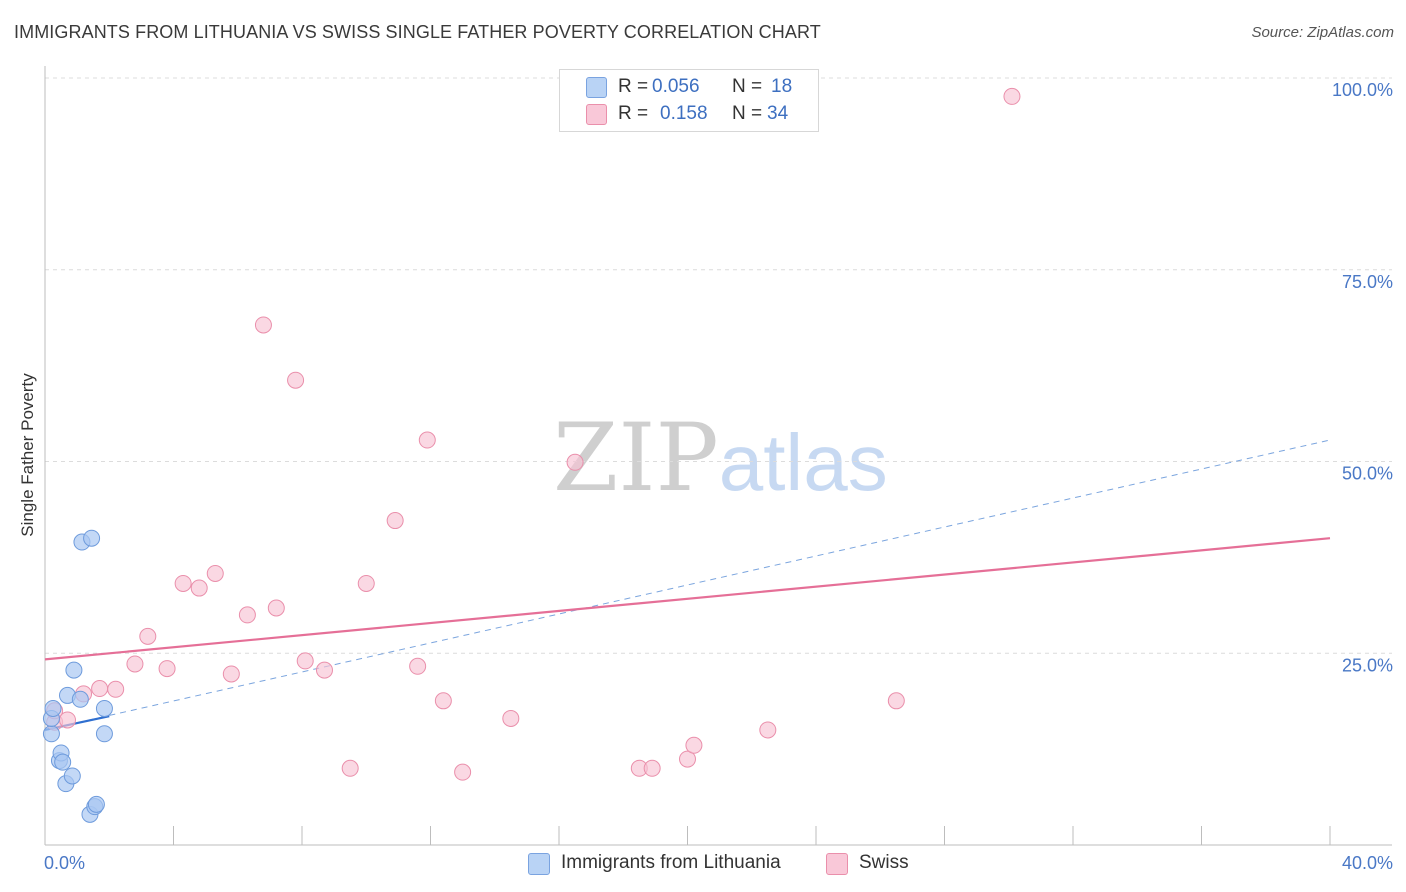  Describe the element at coordinates (1362, 90) in the screenshot. I see `y-tick-label: 100.0%` at that location.